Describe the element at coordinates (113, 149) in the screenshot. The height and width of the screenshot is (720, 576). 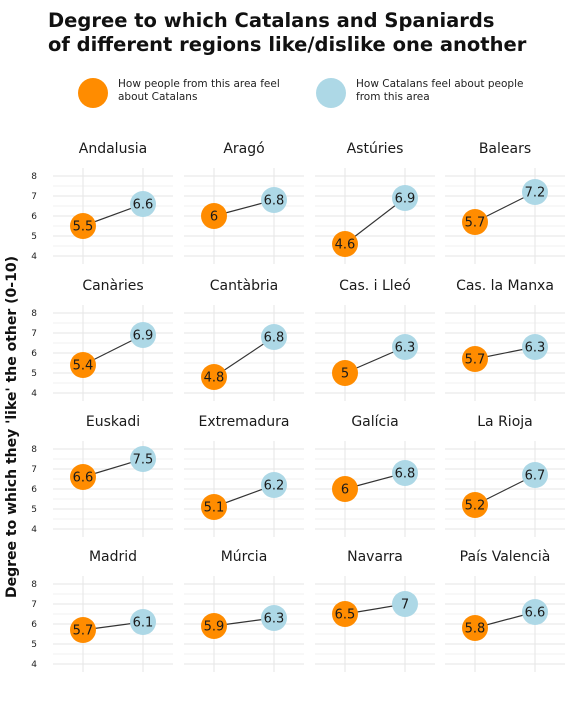
I see `panel-title: Andalusia` at that location.